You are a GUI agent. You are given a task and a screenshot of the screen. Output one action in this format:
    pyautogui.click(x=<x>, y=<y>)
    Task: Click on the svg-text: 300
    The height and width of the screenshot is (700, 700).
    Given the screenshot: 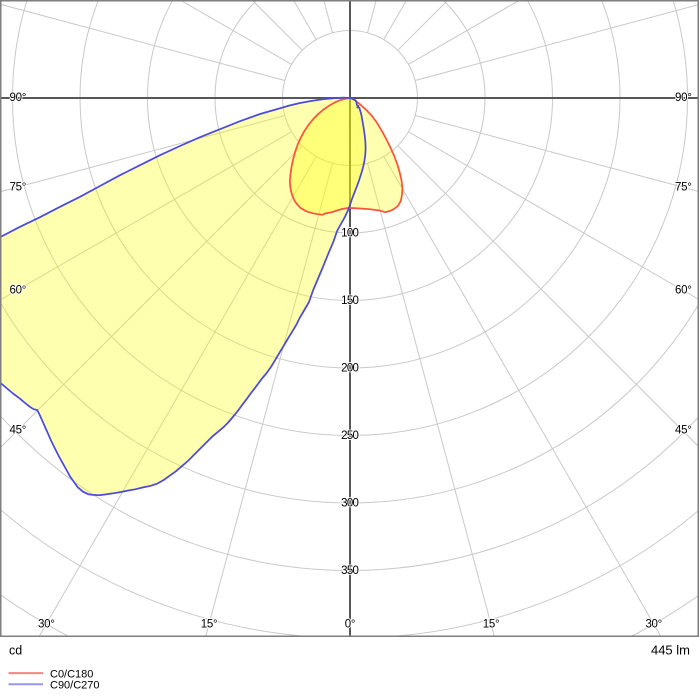 What is the action you would take?
    pyautogui.click(x=349, y=504)
    